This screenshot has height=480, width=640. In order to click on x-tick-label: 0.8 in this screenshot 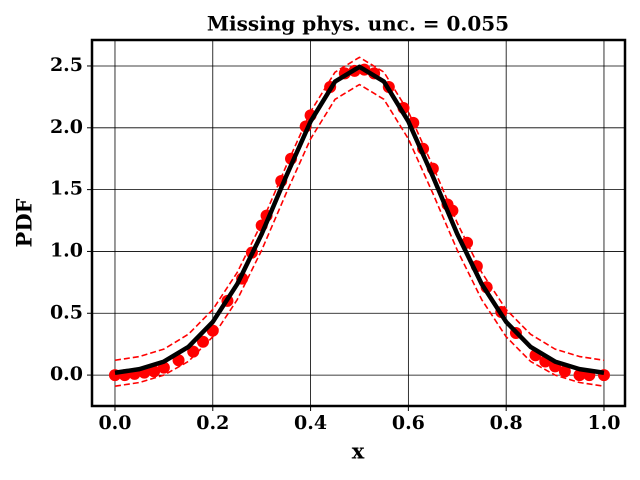, I will do `click(506, 423)`.